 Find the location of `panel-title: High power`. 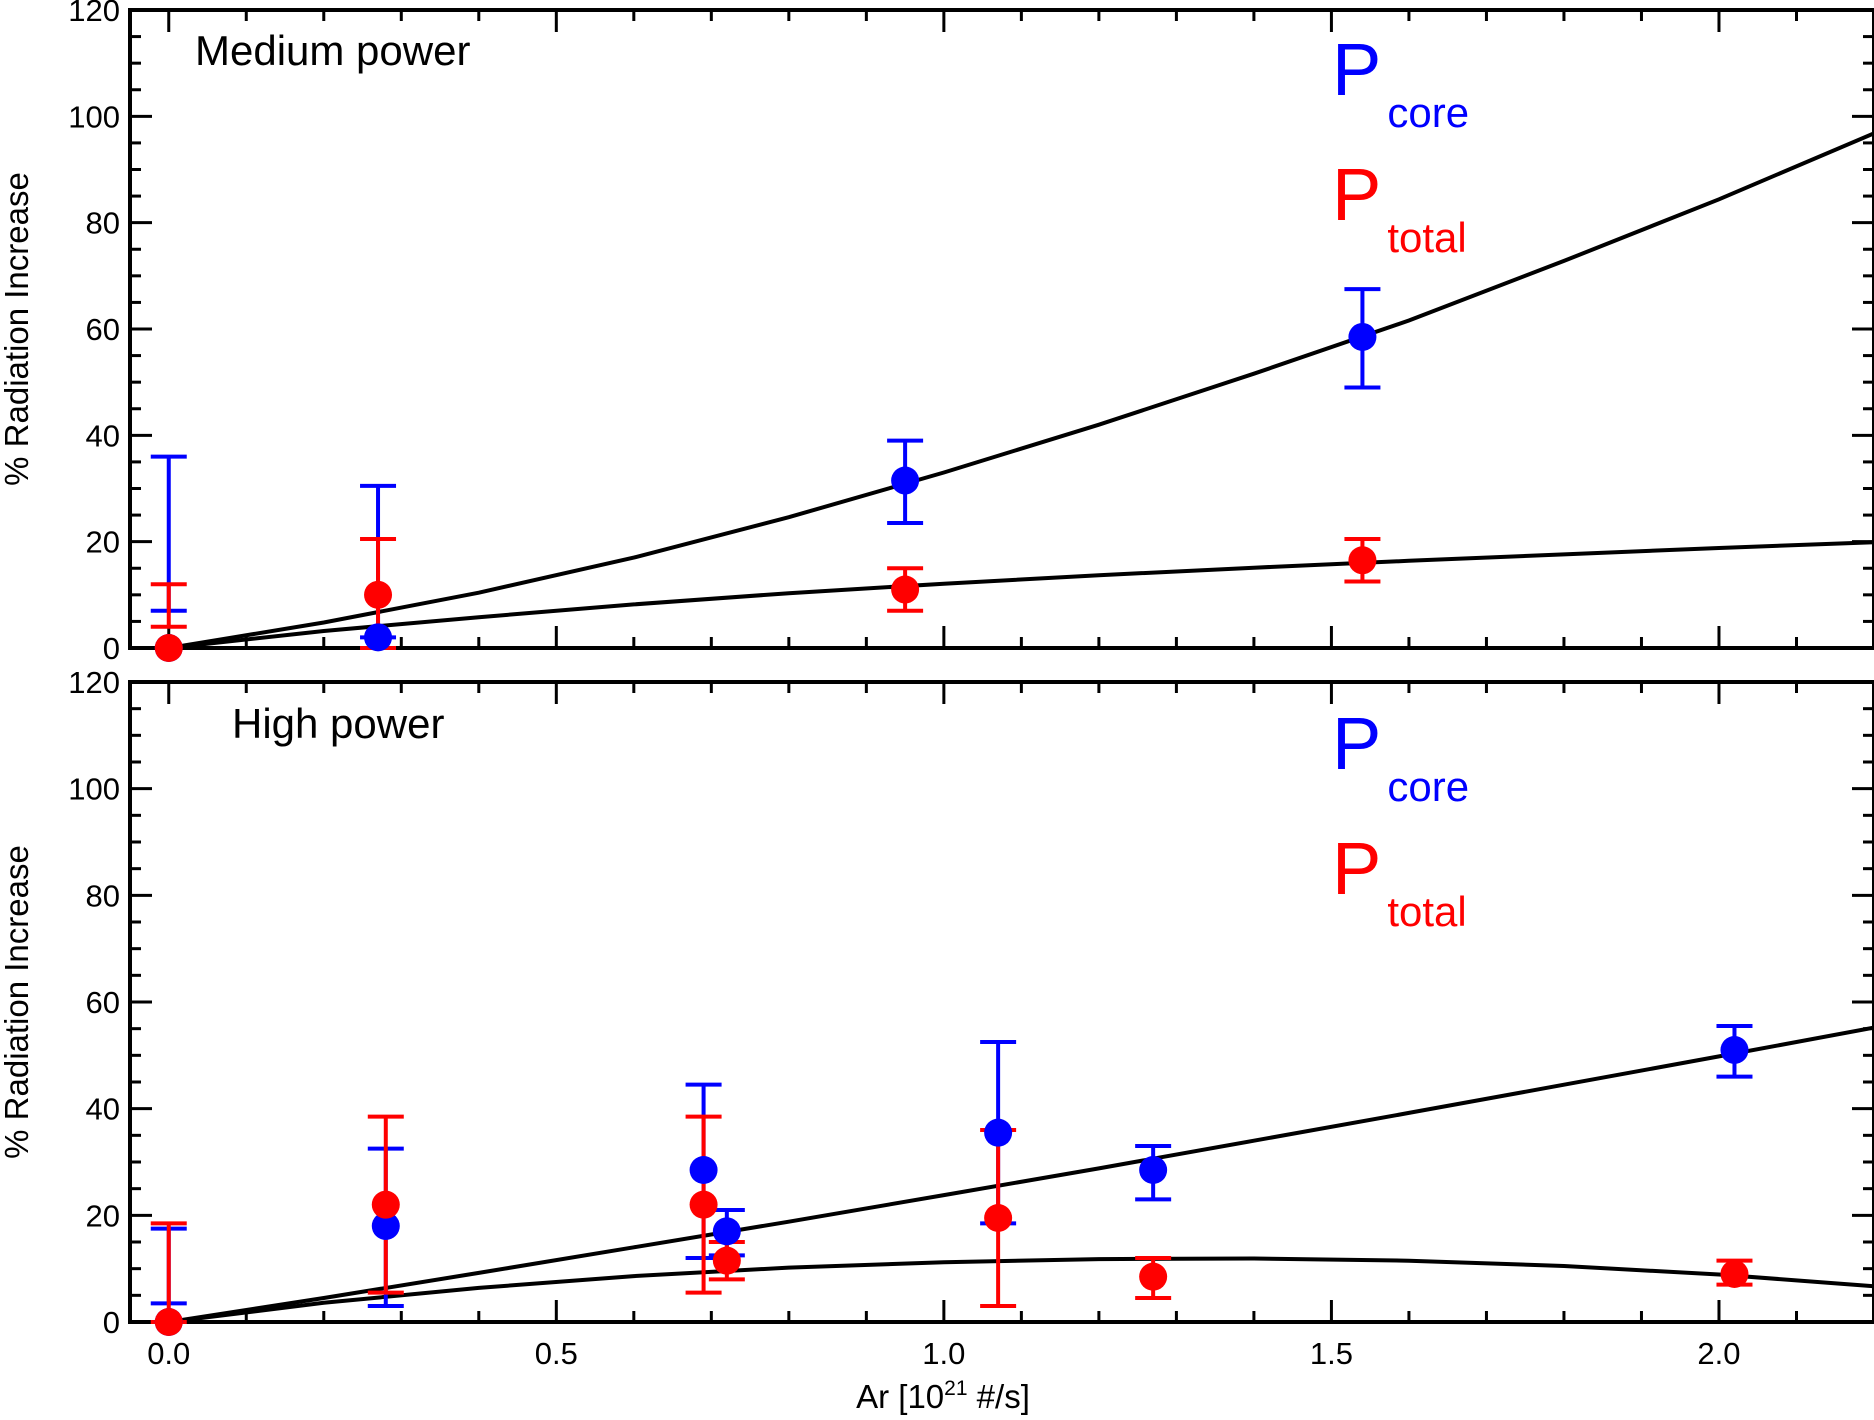

panel-title: High power is located at coordinates (338, 723).